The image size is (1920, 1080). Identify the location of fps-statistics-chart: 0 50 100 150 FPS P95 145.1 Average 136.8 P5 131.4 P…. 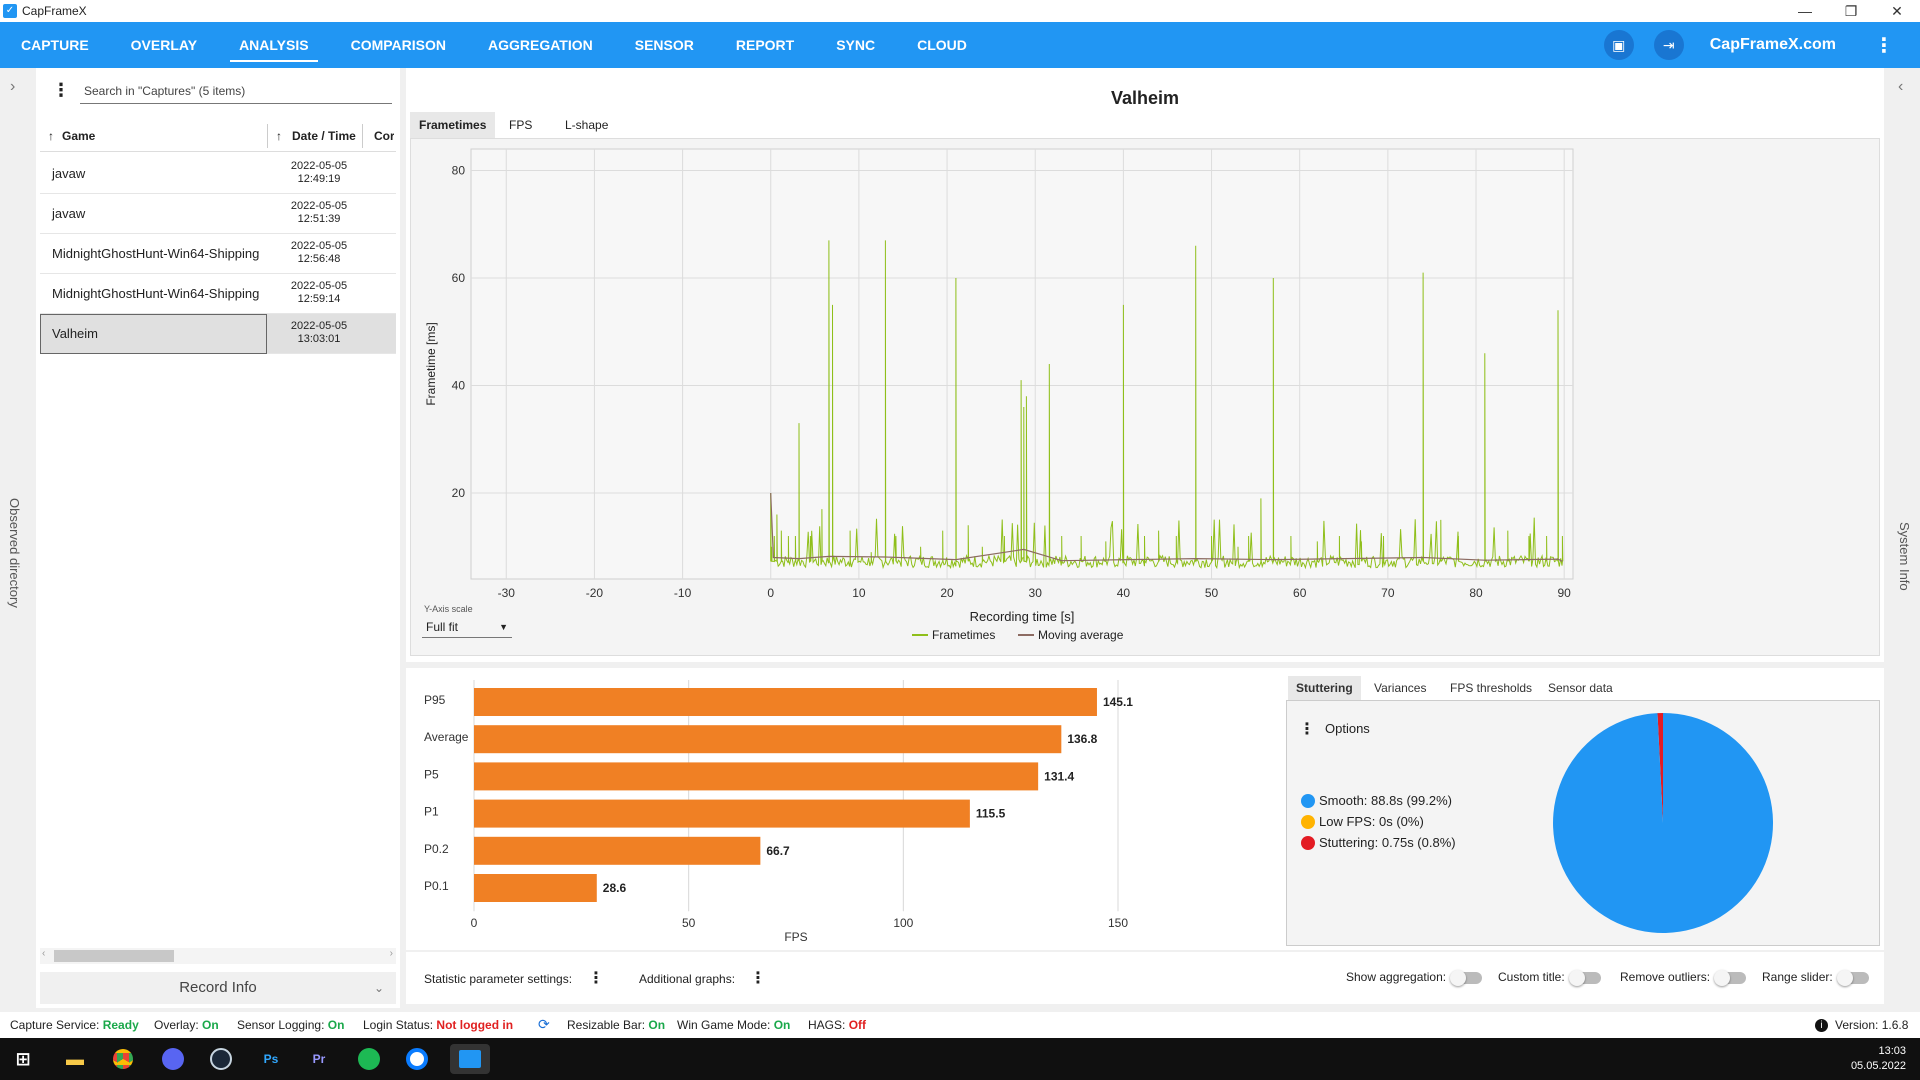
(844, 809).